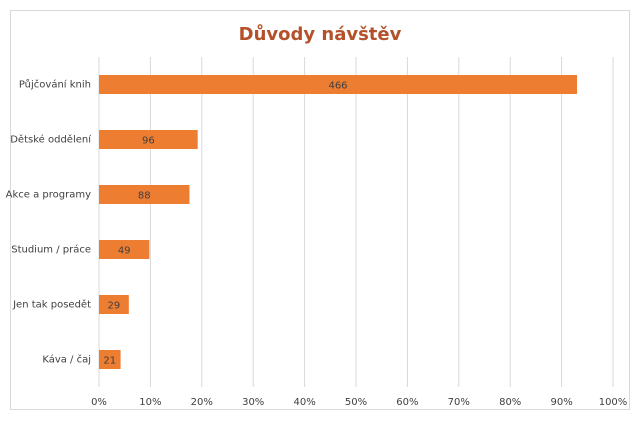  What do you see at coordinates (561, 402) in the screenshot?
I see `x-tick-label: 90%` at bounding box center [561, 402].